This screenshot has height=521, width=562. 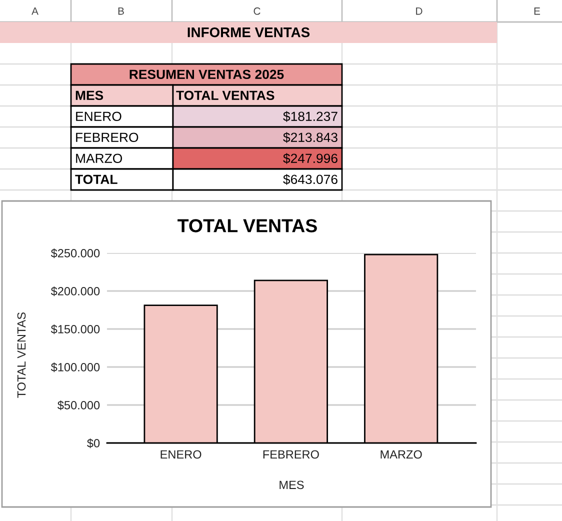 What do you see at coordinates (247, 225) in the screenshot?
I see `chart-title: TOTAL VENTAS` at bounding box center [247, 225].